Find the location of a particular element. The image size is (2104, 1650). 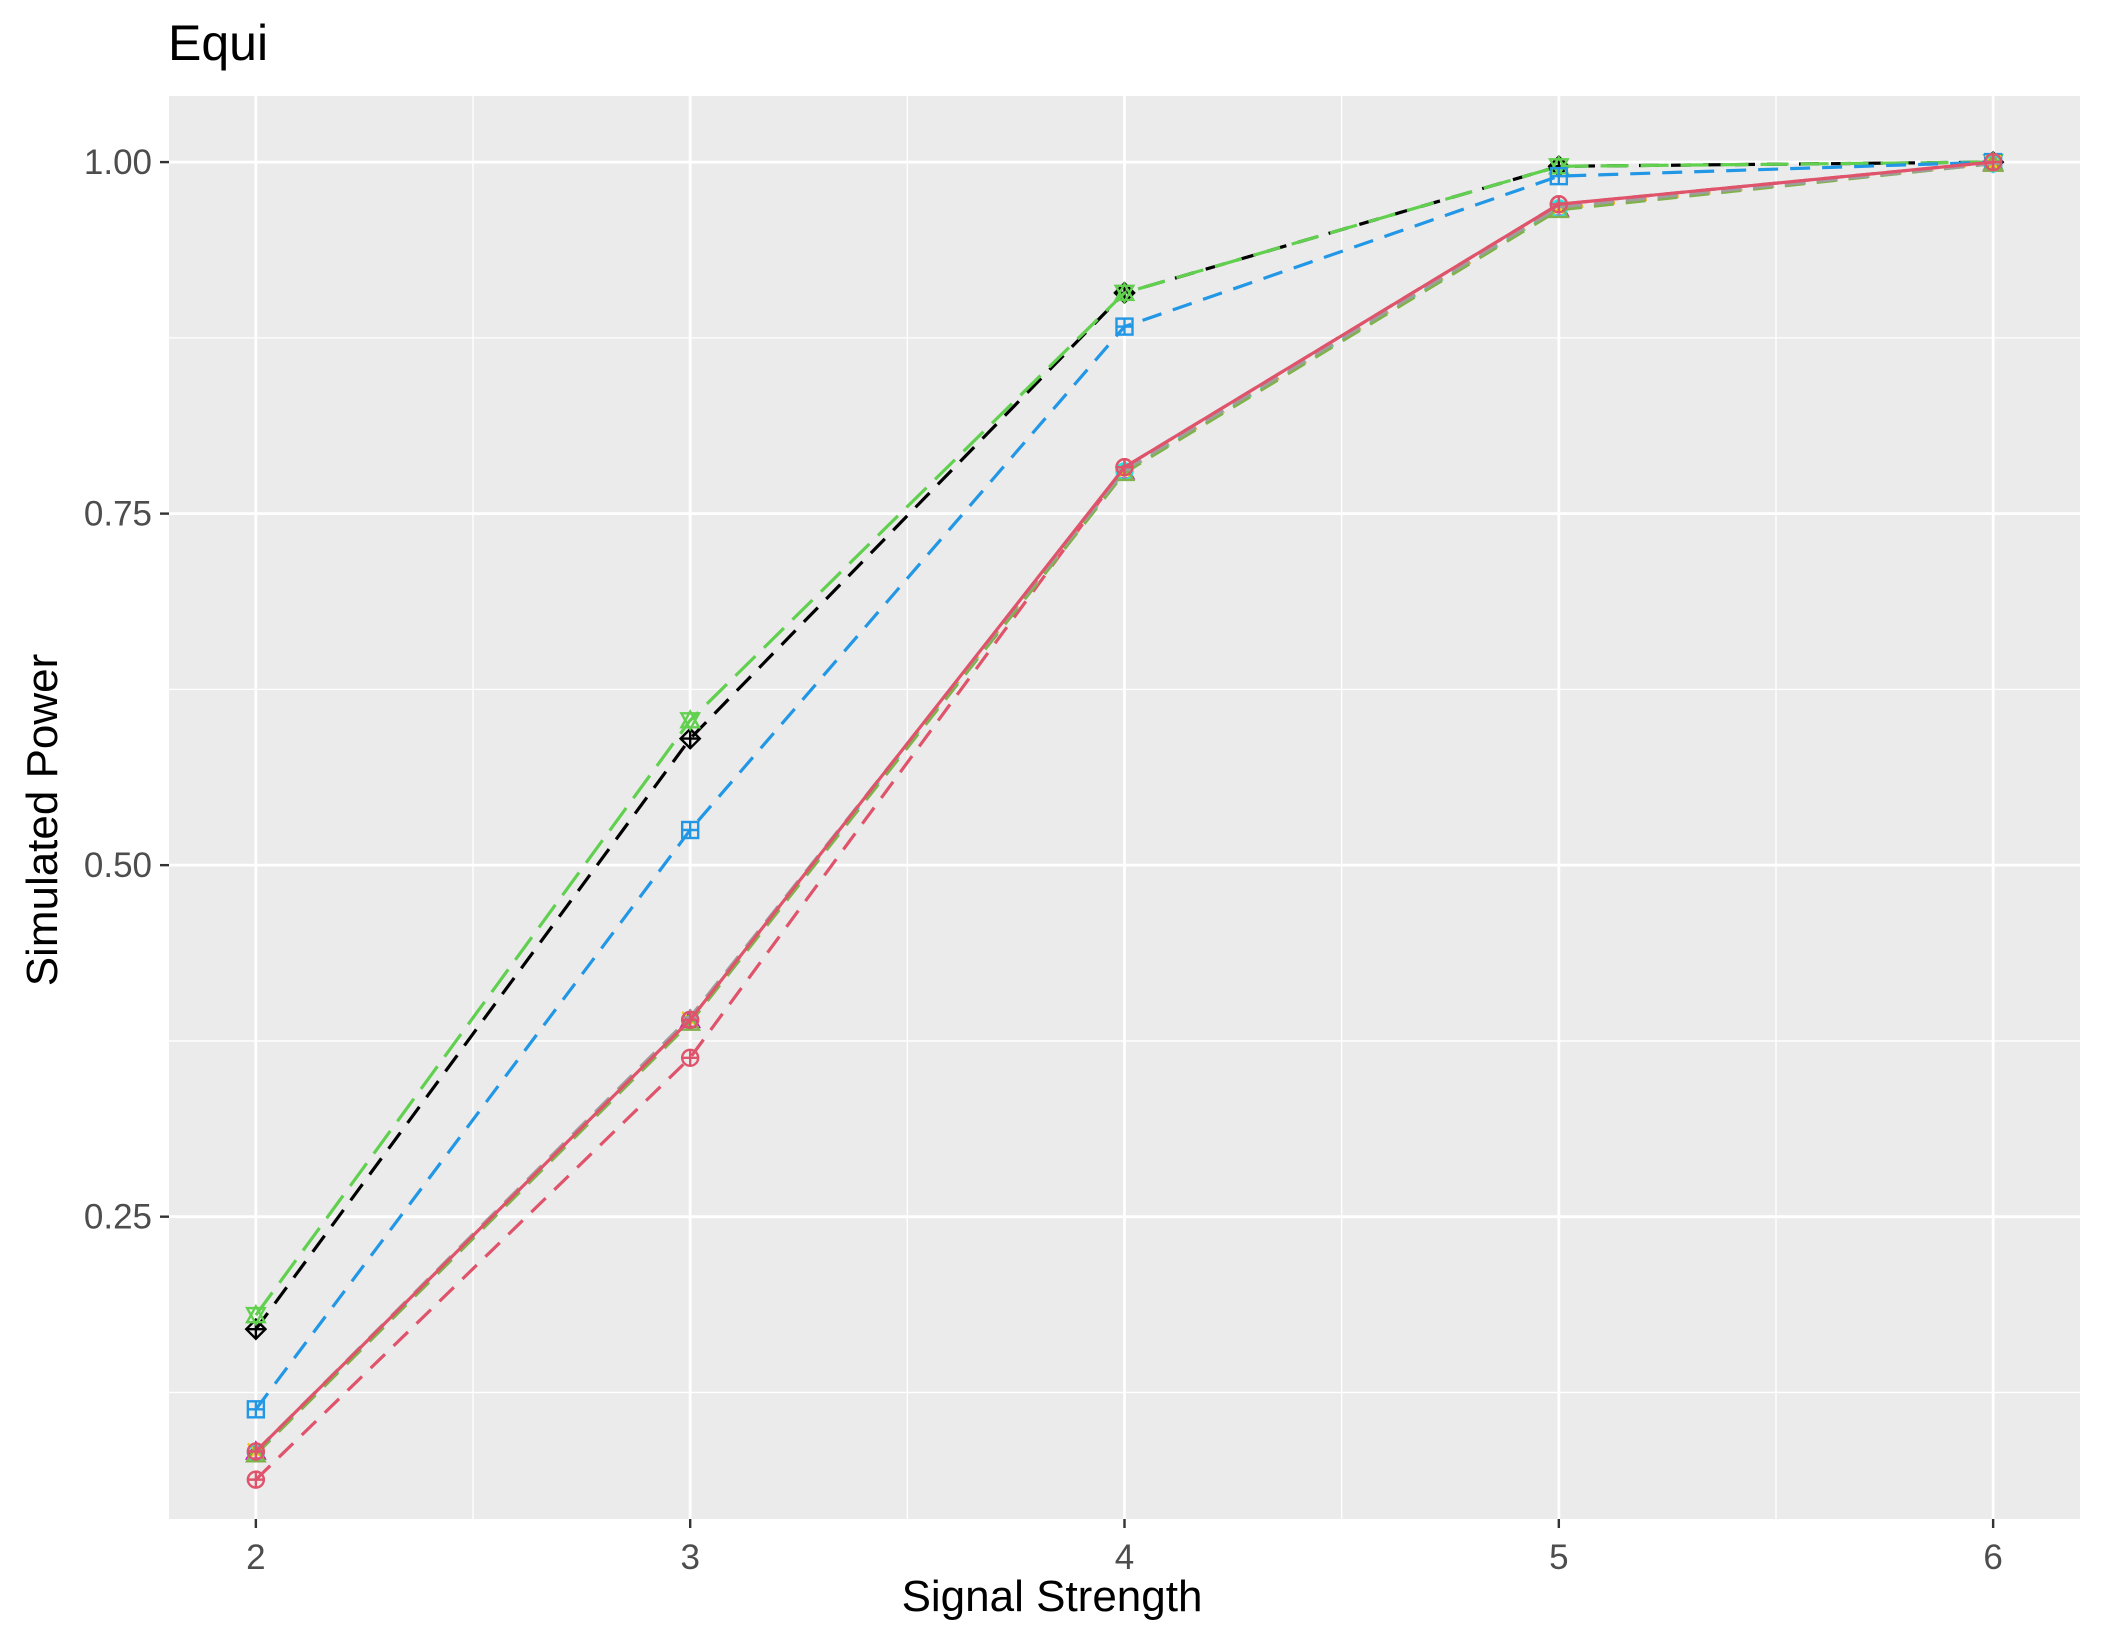

y-tick-label: 0.50 is located at coordinates (118, 865).